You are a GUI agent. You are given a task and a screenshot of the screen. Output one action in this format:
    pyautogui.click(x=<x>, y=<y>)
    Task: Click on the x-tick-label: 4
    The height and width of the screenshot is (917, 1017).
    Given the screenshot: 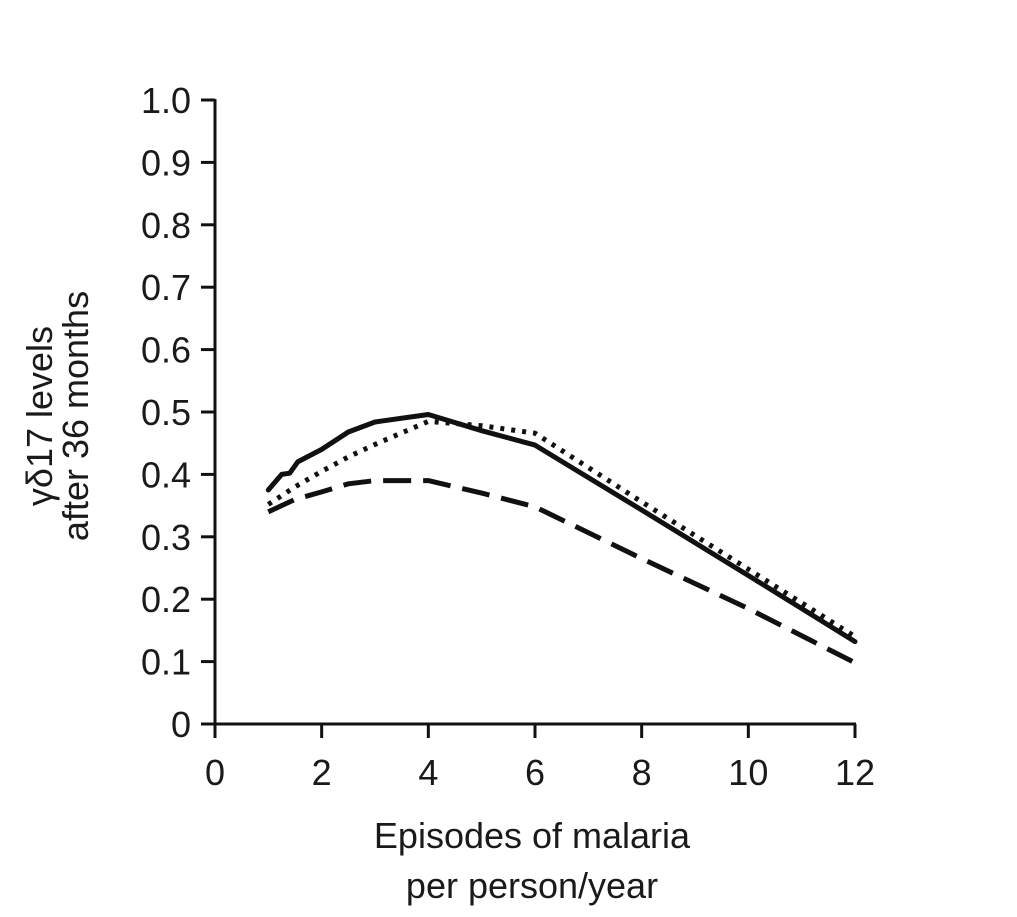 What is the action you would take?
    pyautogui.click(x=428, y=772)
    